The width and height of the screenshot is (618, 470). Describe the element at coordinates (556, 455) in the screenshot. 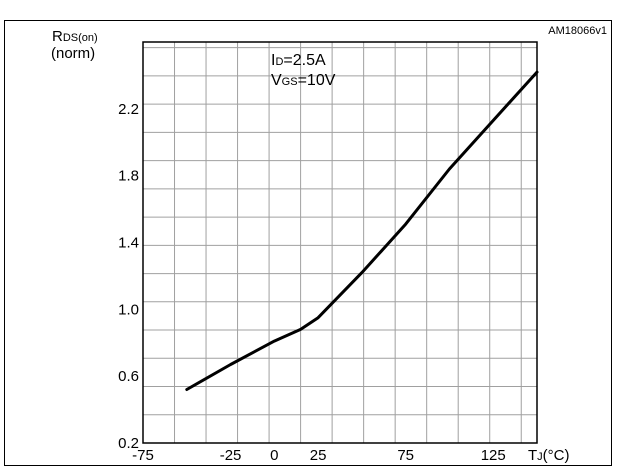

I see `x-axis-label-unit: (°C)` at that location.